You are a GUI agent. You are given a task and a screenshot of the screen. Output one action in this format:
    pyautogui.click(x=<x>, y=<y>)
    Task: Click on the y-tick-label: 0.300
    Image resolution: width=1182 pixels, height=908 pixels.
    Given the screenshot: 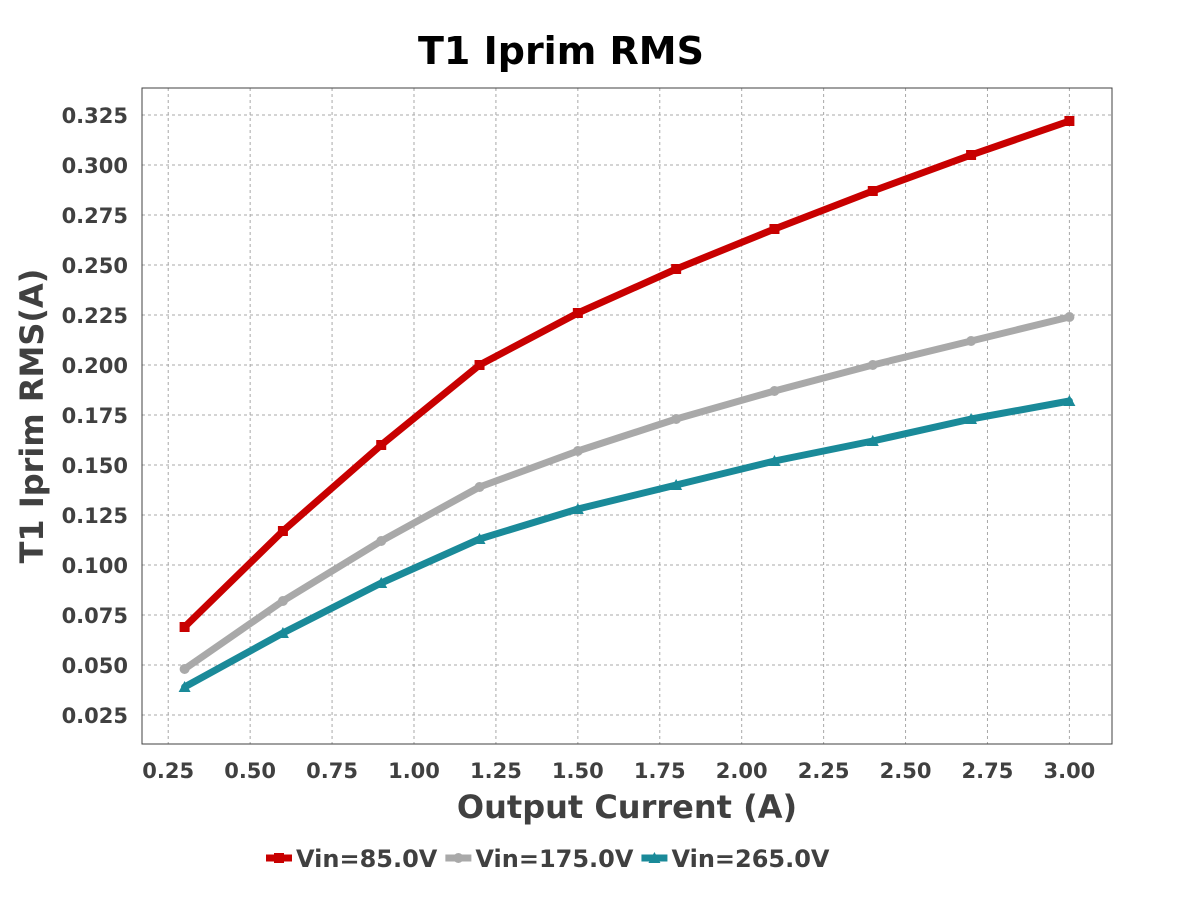 What is the action you would take?
    pyautogui.click(x=95, y=166)
    